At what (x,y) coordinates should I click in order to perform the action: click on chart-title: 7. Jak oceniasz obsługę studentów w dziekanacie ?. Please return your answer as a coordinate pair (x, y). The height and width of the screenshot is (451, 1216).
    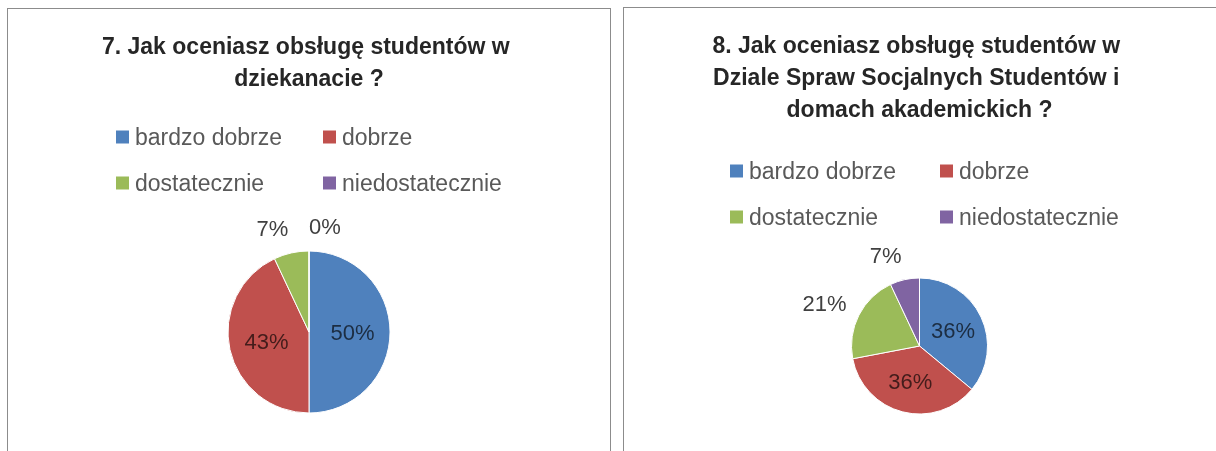
    Looking at the image, I should click on (309, 62).